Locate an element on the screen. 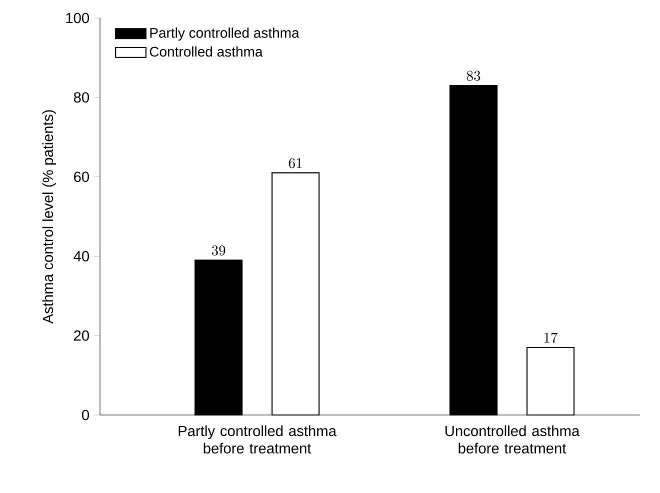 This screenshot has height=493, width=660. y-tick-label: 20 is located at coordinates (82, 335).